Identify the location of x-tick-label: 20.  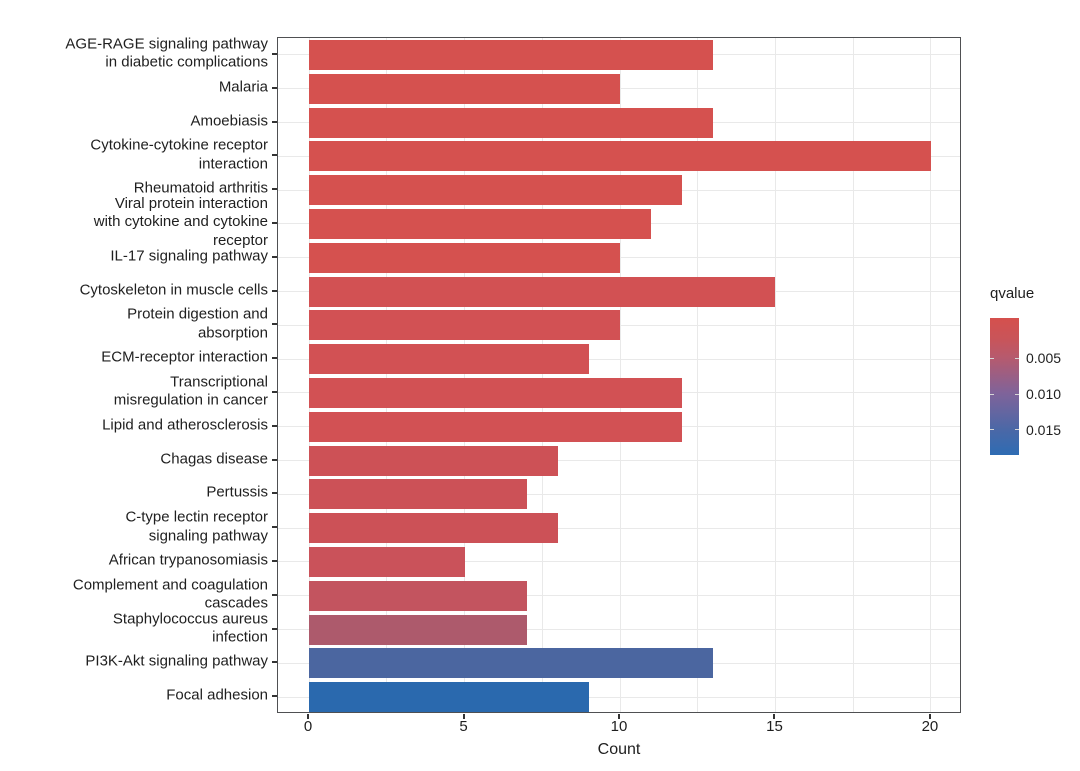
(930, 726).